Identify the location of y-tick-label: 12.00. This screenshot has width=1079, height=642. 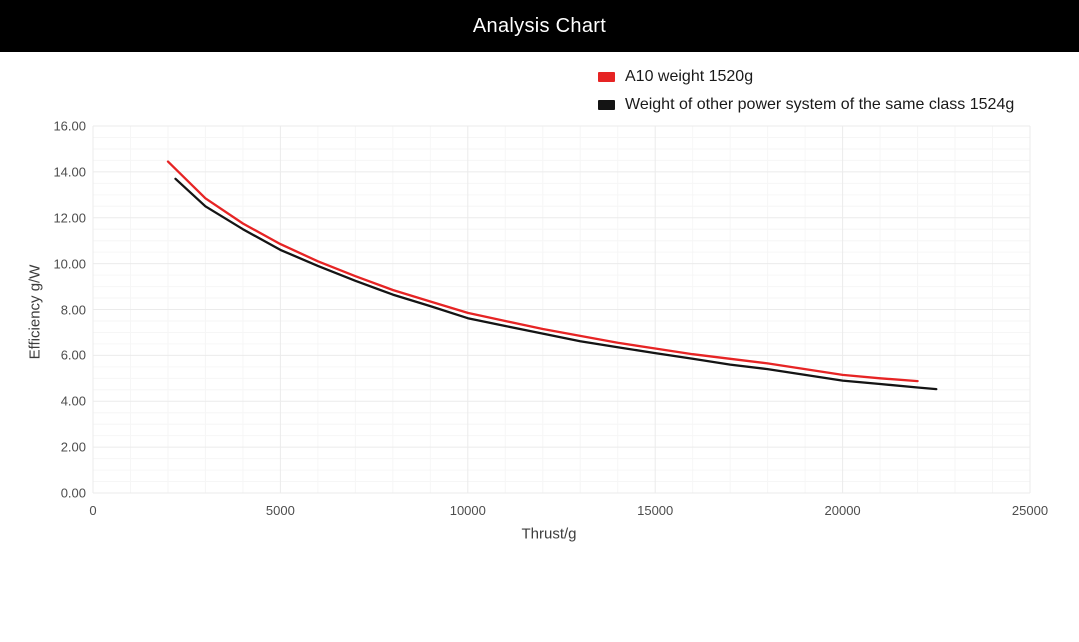
(69, 218).